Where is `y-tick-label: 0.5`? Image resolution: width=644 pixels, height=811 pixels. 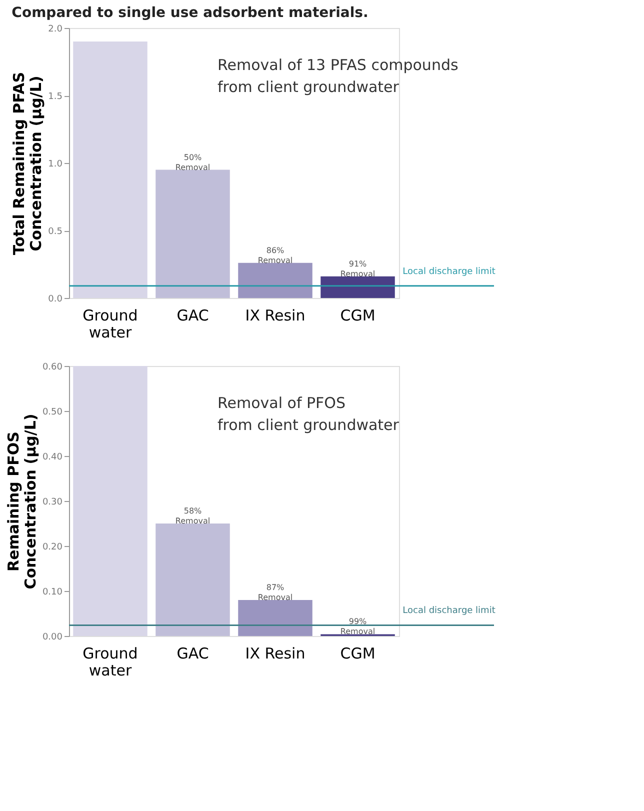 y-tick-label: 0.5 is located at coordinates (55, 232).